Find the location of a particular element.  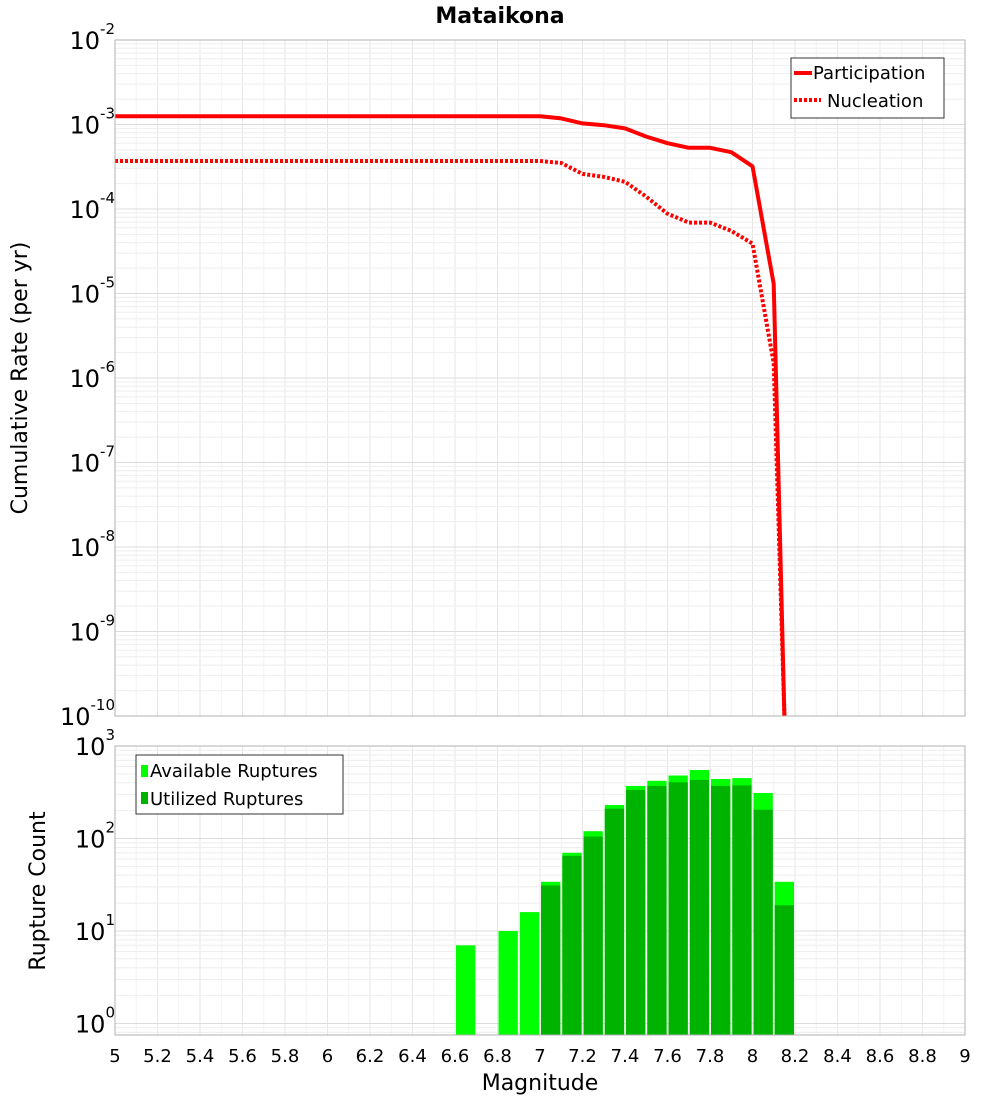

x-tick-label: 7.8 is located at coordinates (710, 1056).